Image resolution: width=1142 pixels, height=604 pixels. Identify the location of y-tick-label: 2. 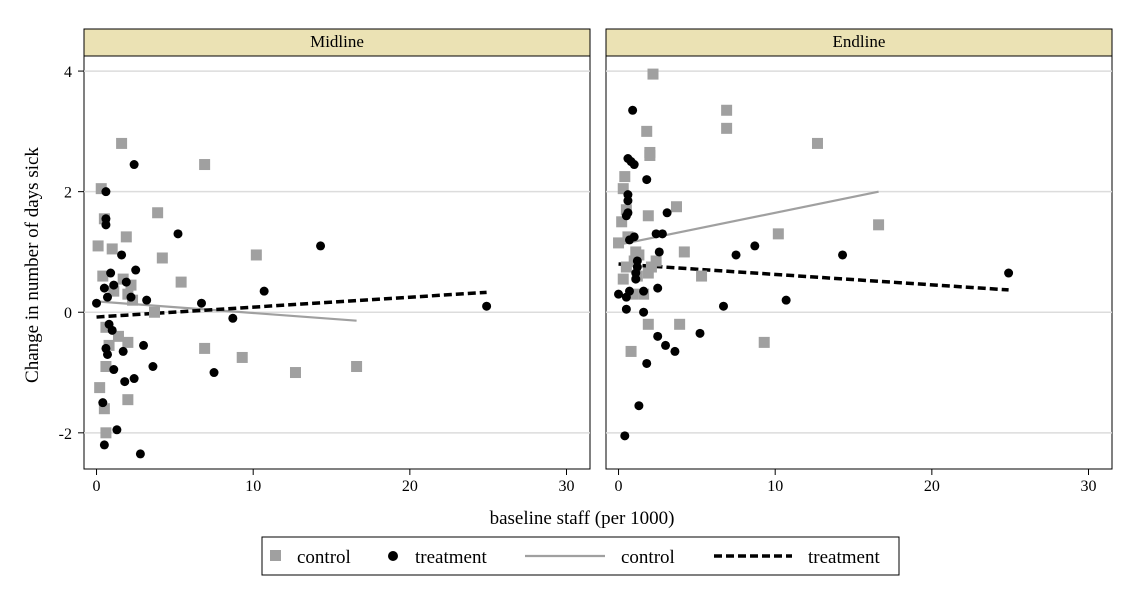
(68, 193).